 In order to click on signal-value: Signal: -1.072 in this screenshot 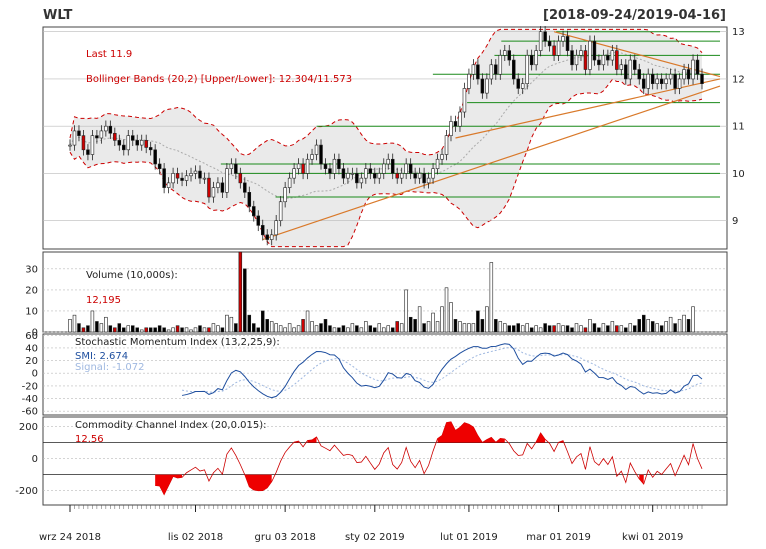, I will do `click(110, 367)`.